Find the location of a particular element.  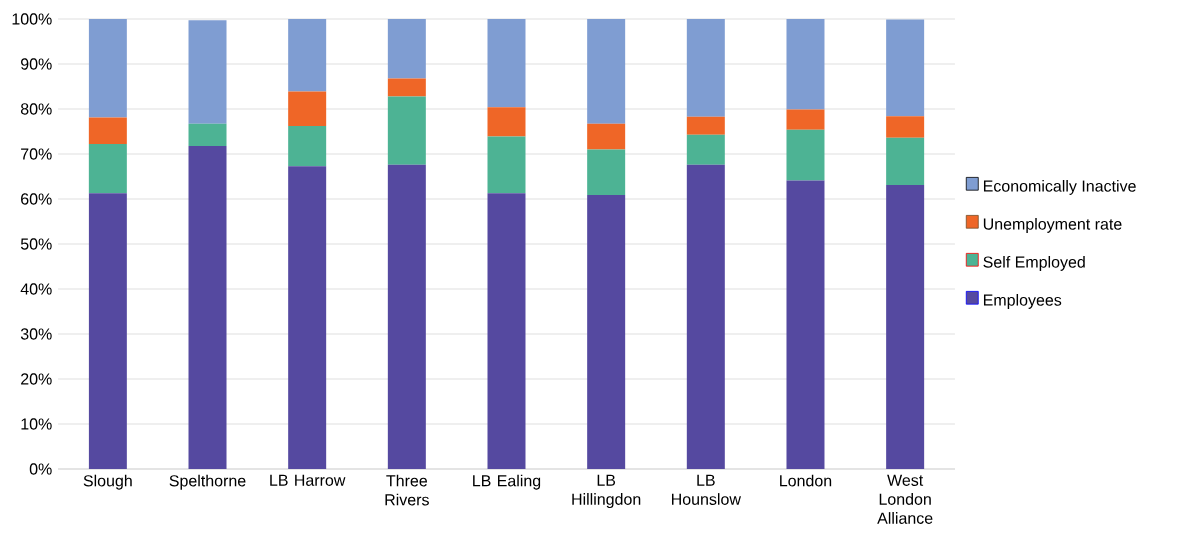

y-tick-label: 100% is located at coordinates (32, 19).